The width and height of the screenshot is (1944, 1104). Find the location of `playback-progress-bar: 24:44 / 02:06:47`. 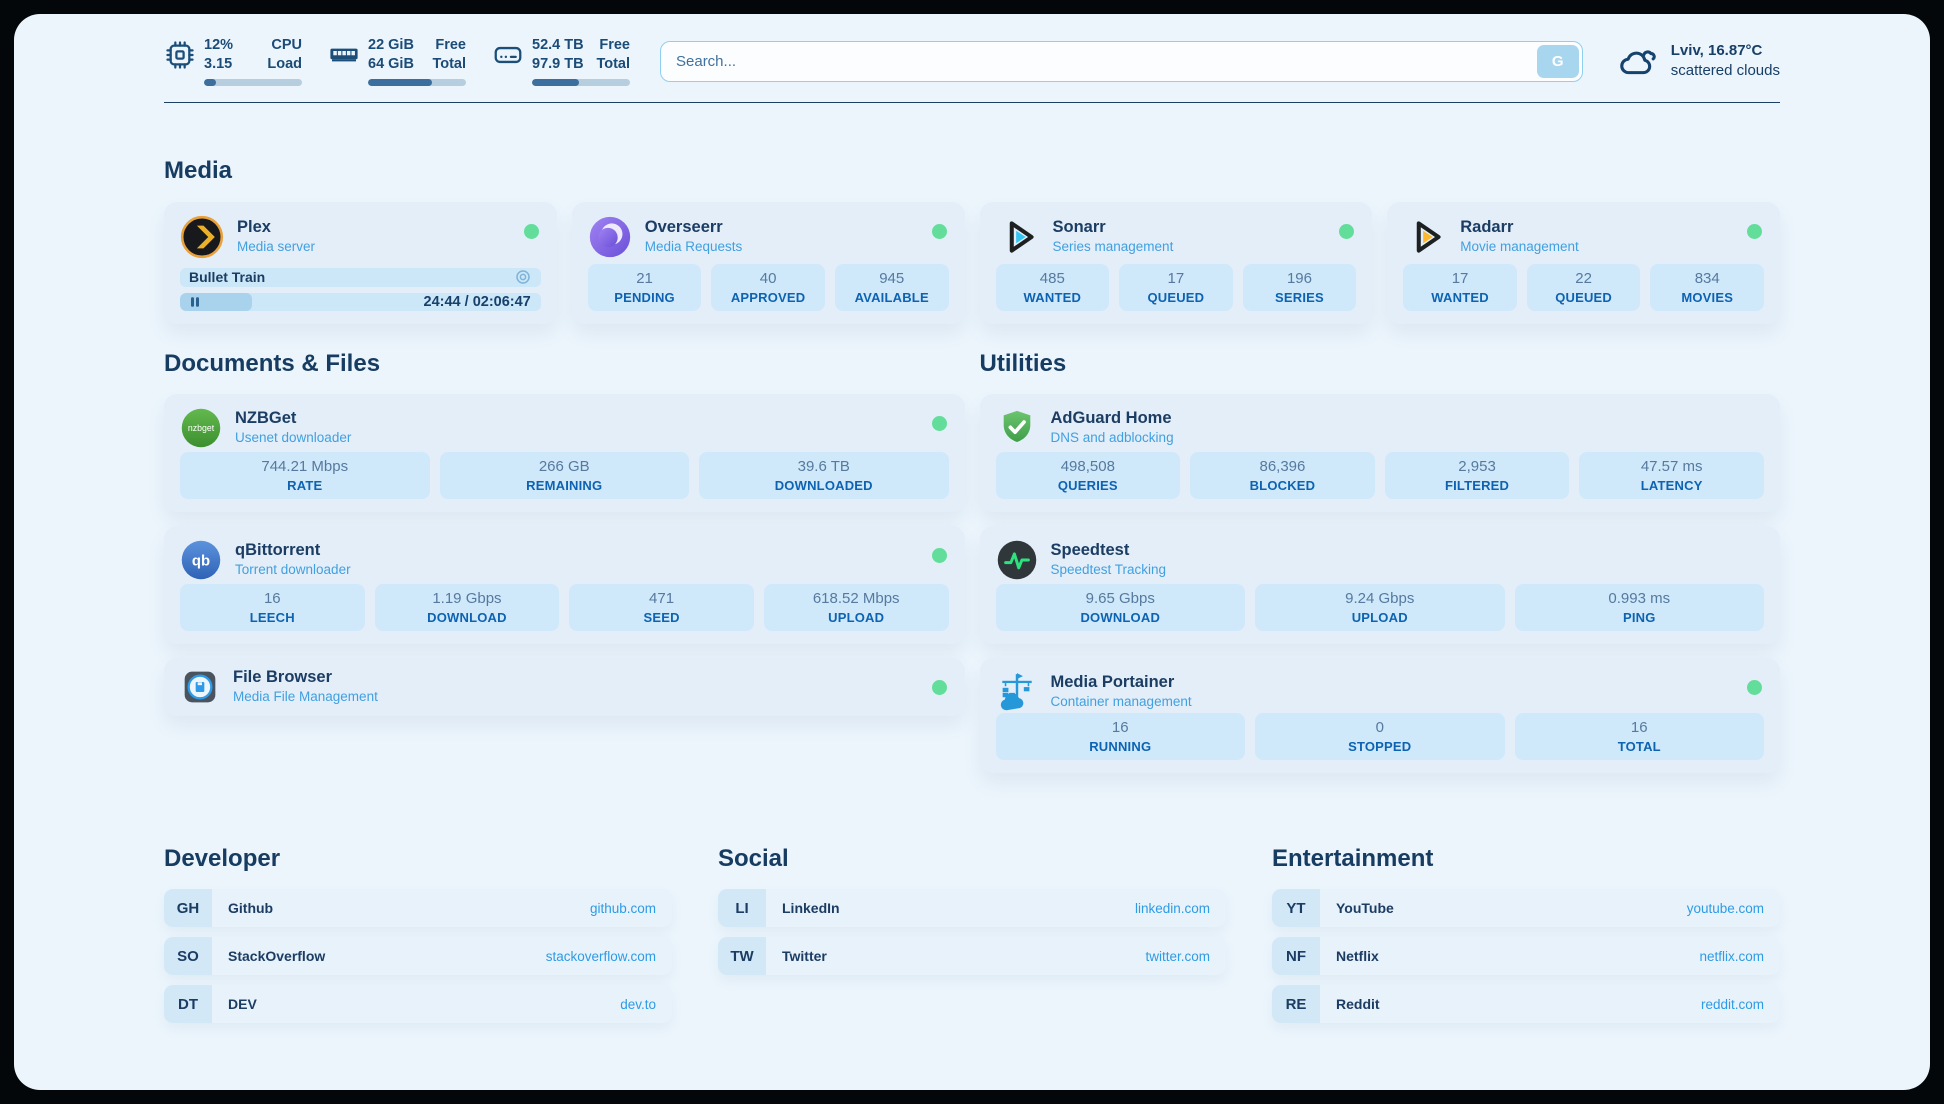

playback-progress-bar: 24:44 / 02:06:47 is located at coordinates (360, 301).